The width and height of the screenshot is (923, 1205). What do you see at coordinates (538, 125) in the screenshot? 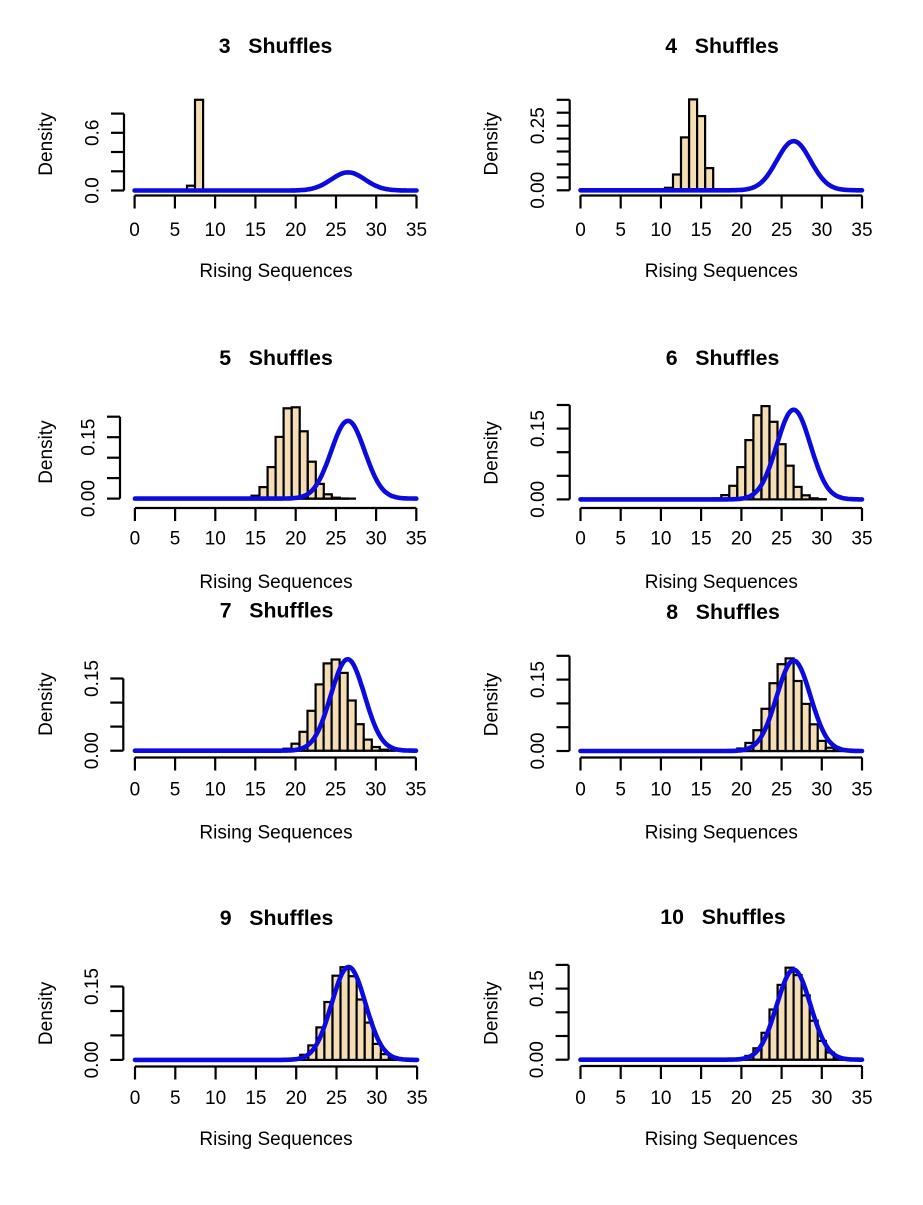
I see `svg-text: 0.25` at bounding box center [538, 125].